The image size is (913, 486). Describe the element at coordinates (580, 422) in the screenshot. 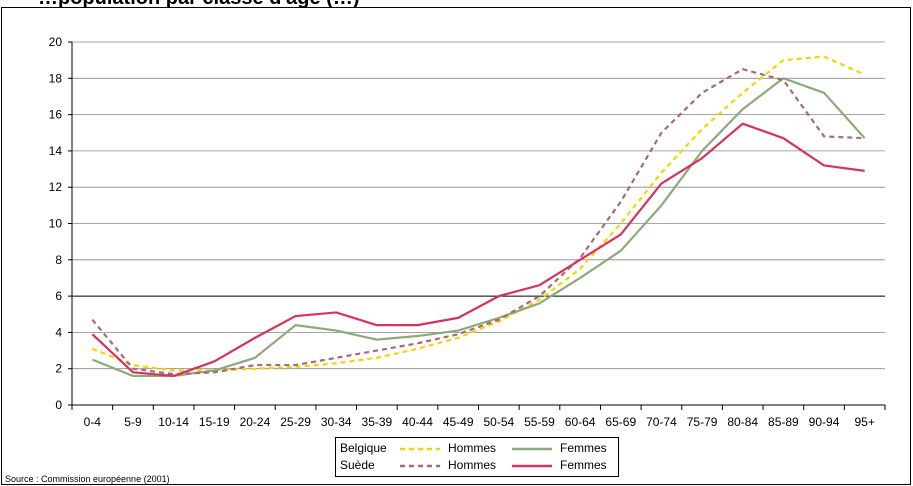

I see `x-tick-label: 60-64` at that location.